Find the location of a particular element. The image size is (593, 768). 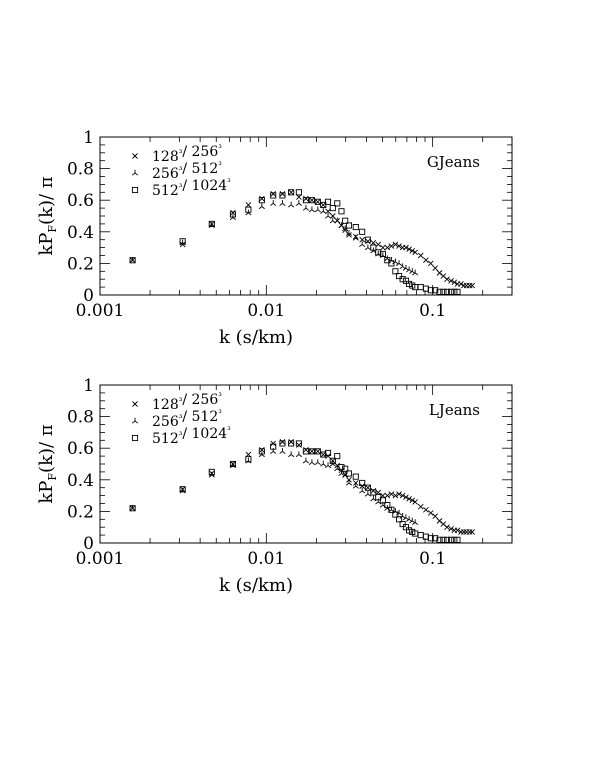

y-tick-label: 0.6 is located at coordinates (80, 449).